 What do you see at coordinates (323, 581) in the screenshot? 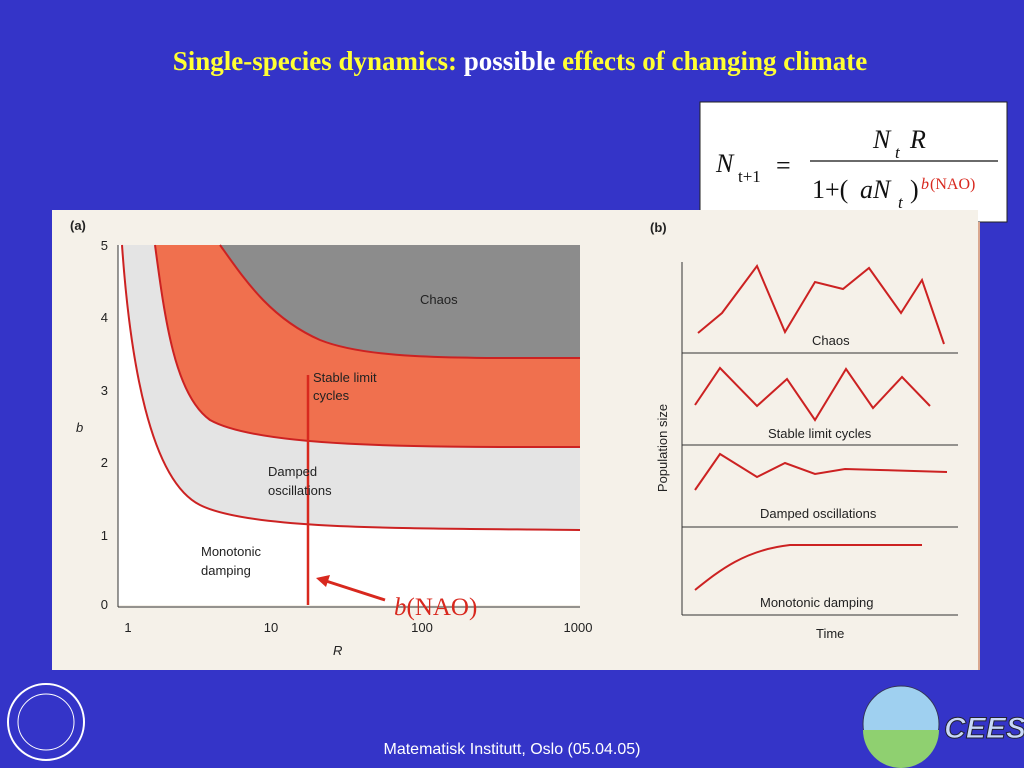
I see `arrow-head` at bounding box center [323, 581].